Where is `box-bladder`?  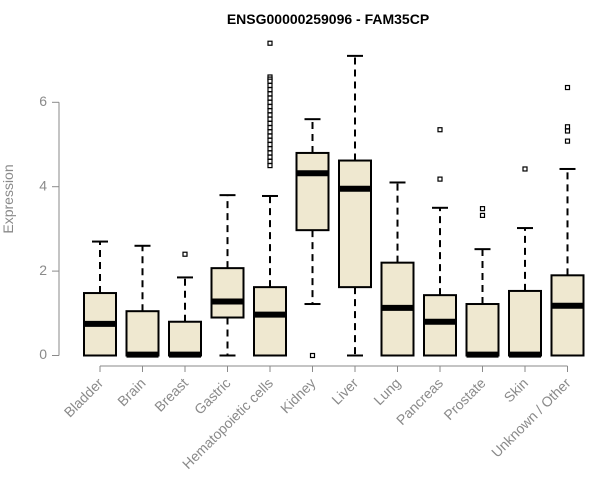
box-bladder is located at coordinates (100, 298).